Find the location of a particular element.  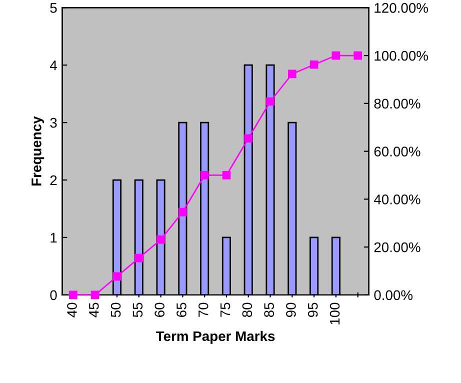

y-tick-label: 2 is located at coordinates (53, 180).